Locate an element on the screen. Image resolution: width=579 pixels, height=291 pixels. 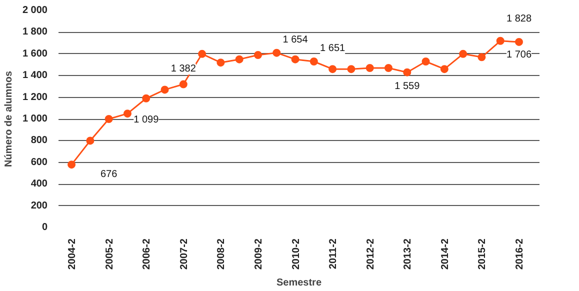
x-tick-label: 2014-2 is located at coordinates (445, 254).